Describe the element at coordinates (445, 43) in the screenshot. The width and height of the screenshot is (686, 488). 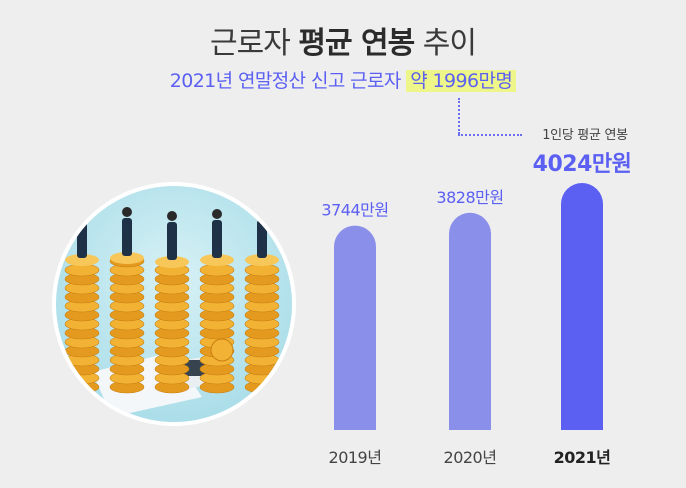
I see `title-part-3: 추이` at that location.